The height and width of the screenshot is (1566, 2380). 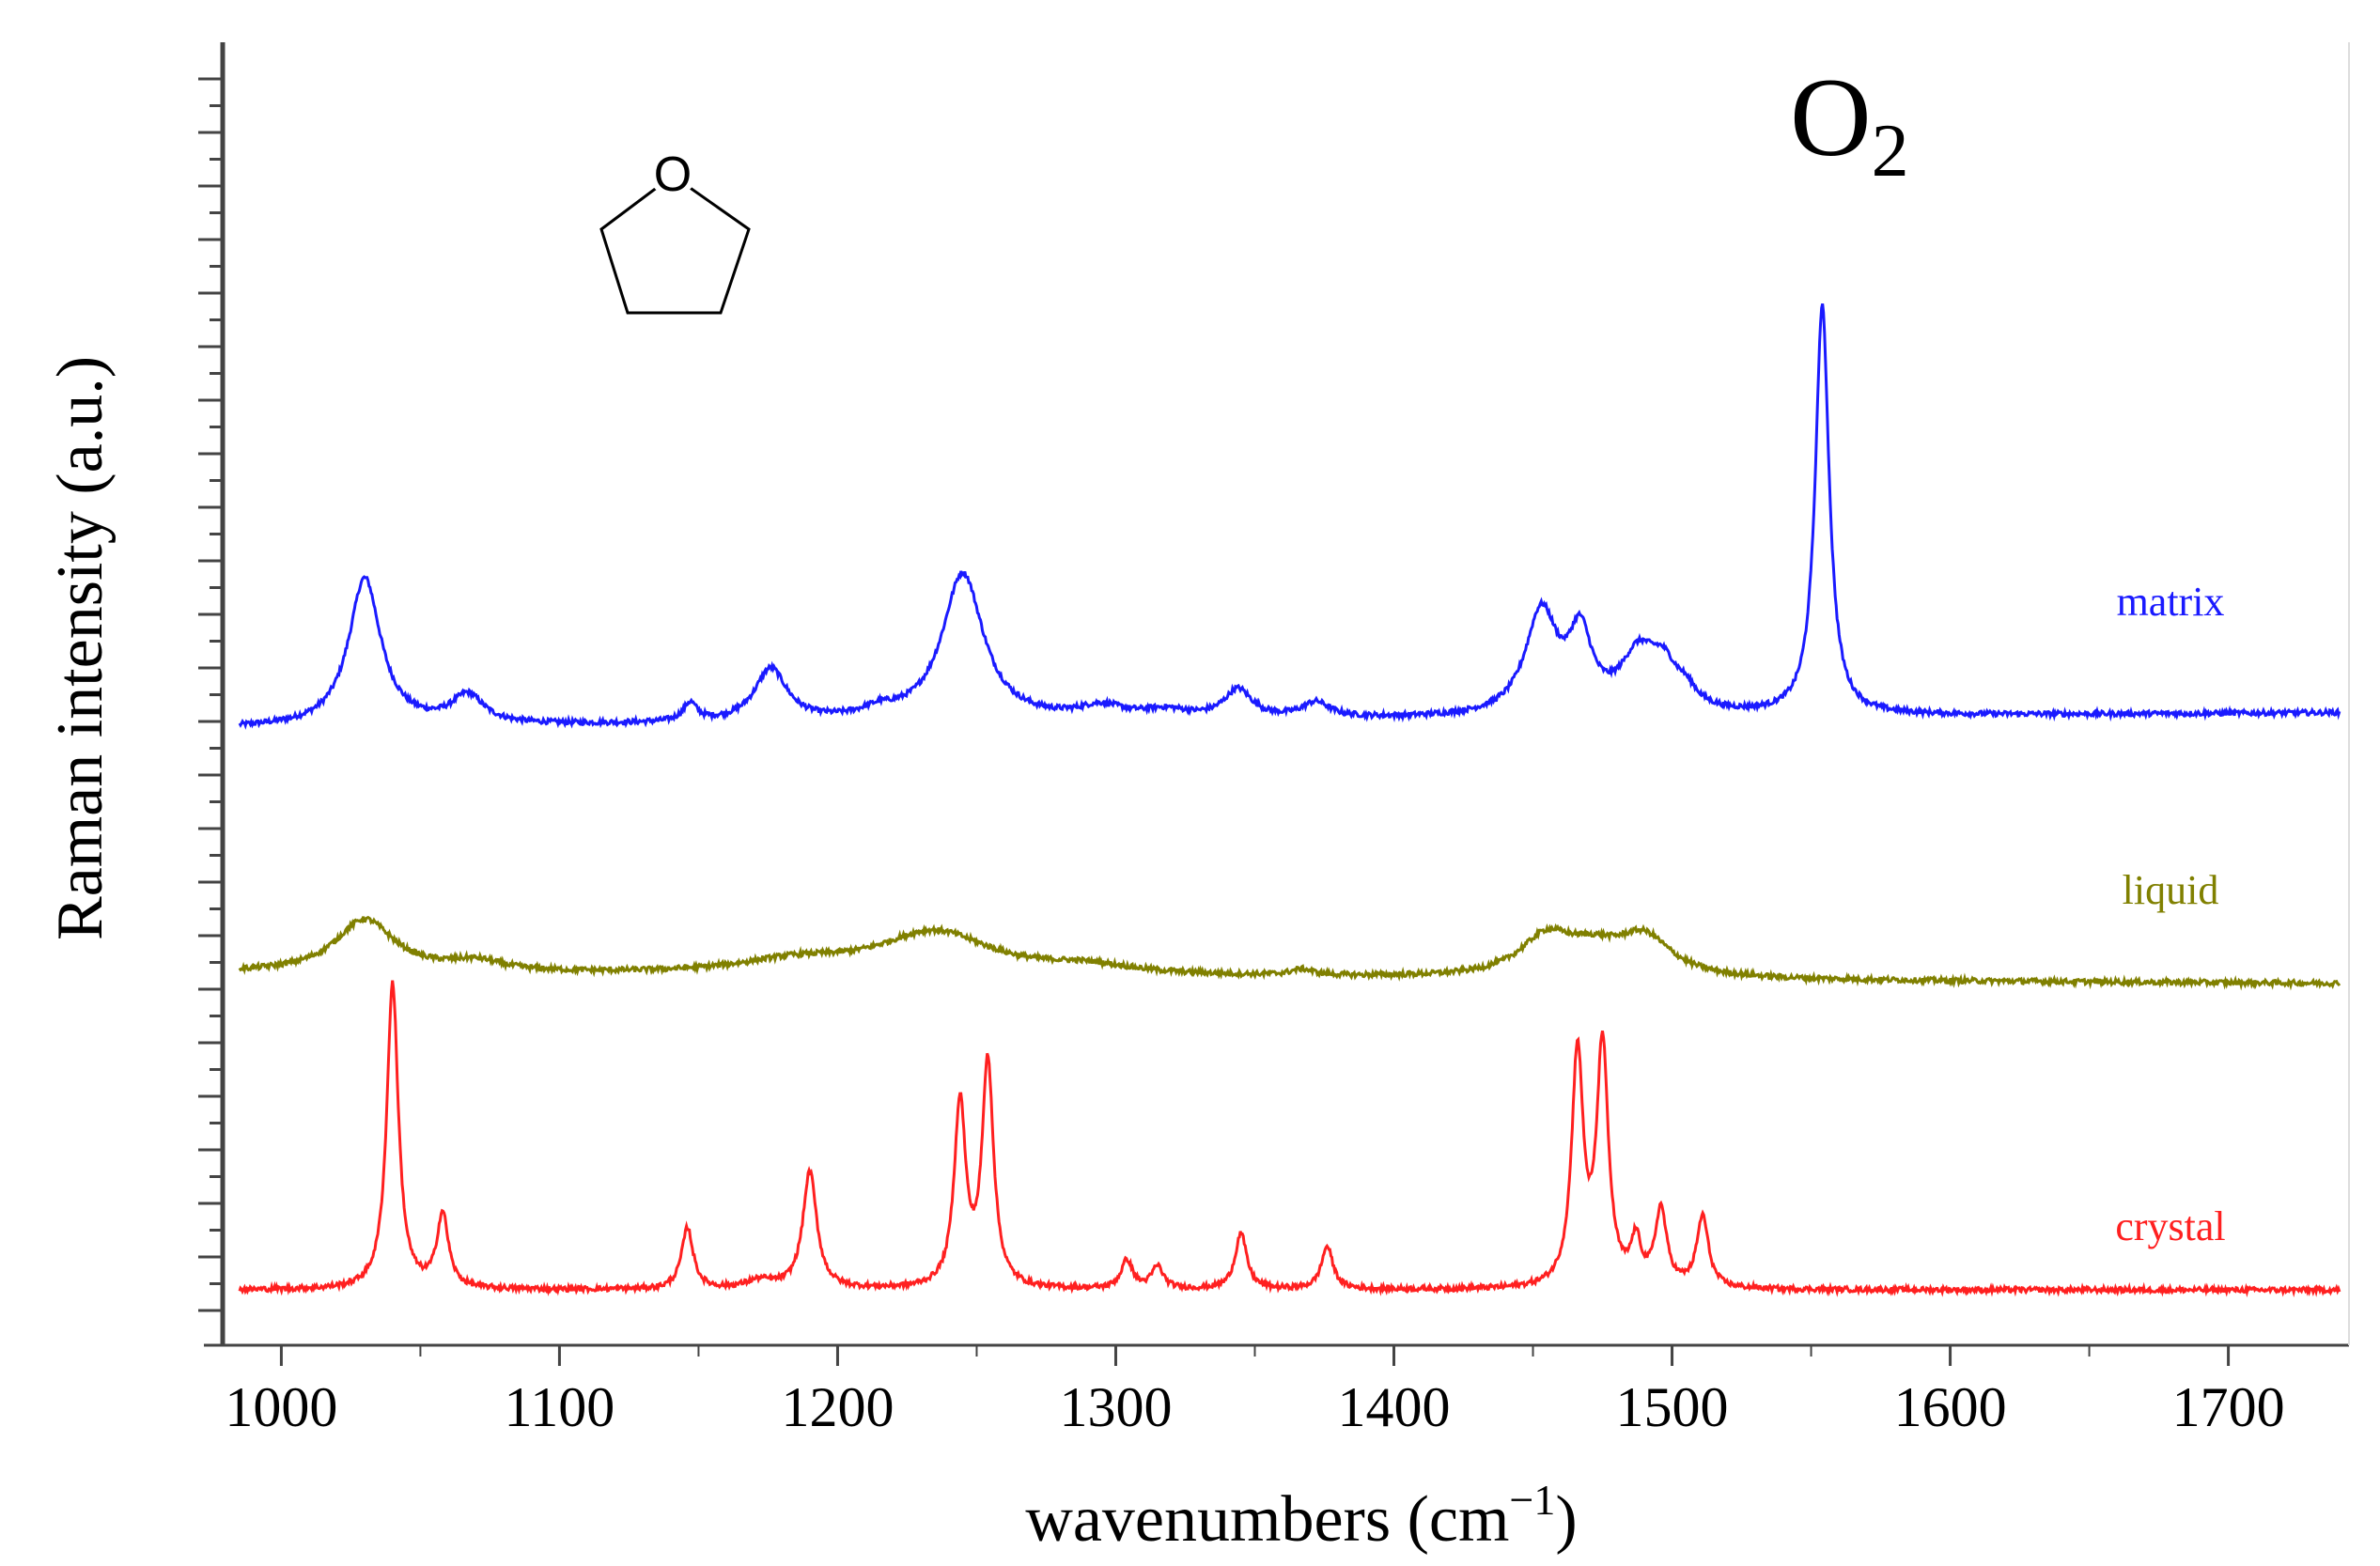 I want to click on x-tick-label: 1300, so click(x=1115, y=1407).